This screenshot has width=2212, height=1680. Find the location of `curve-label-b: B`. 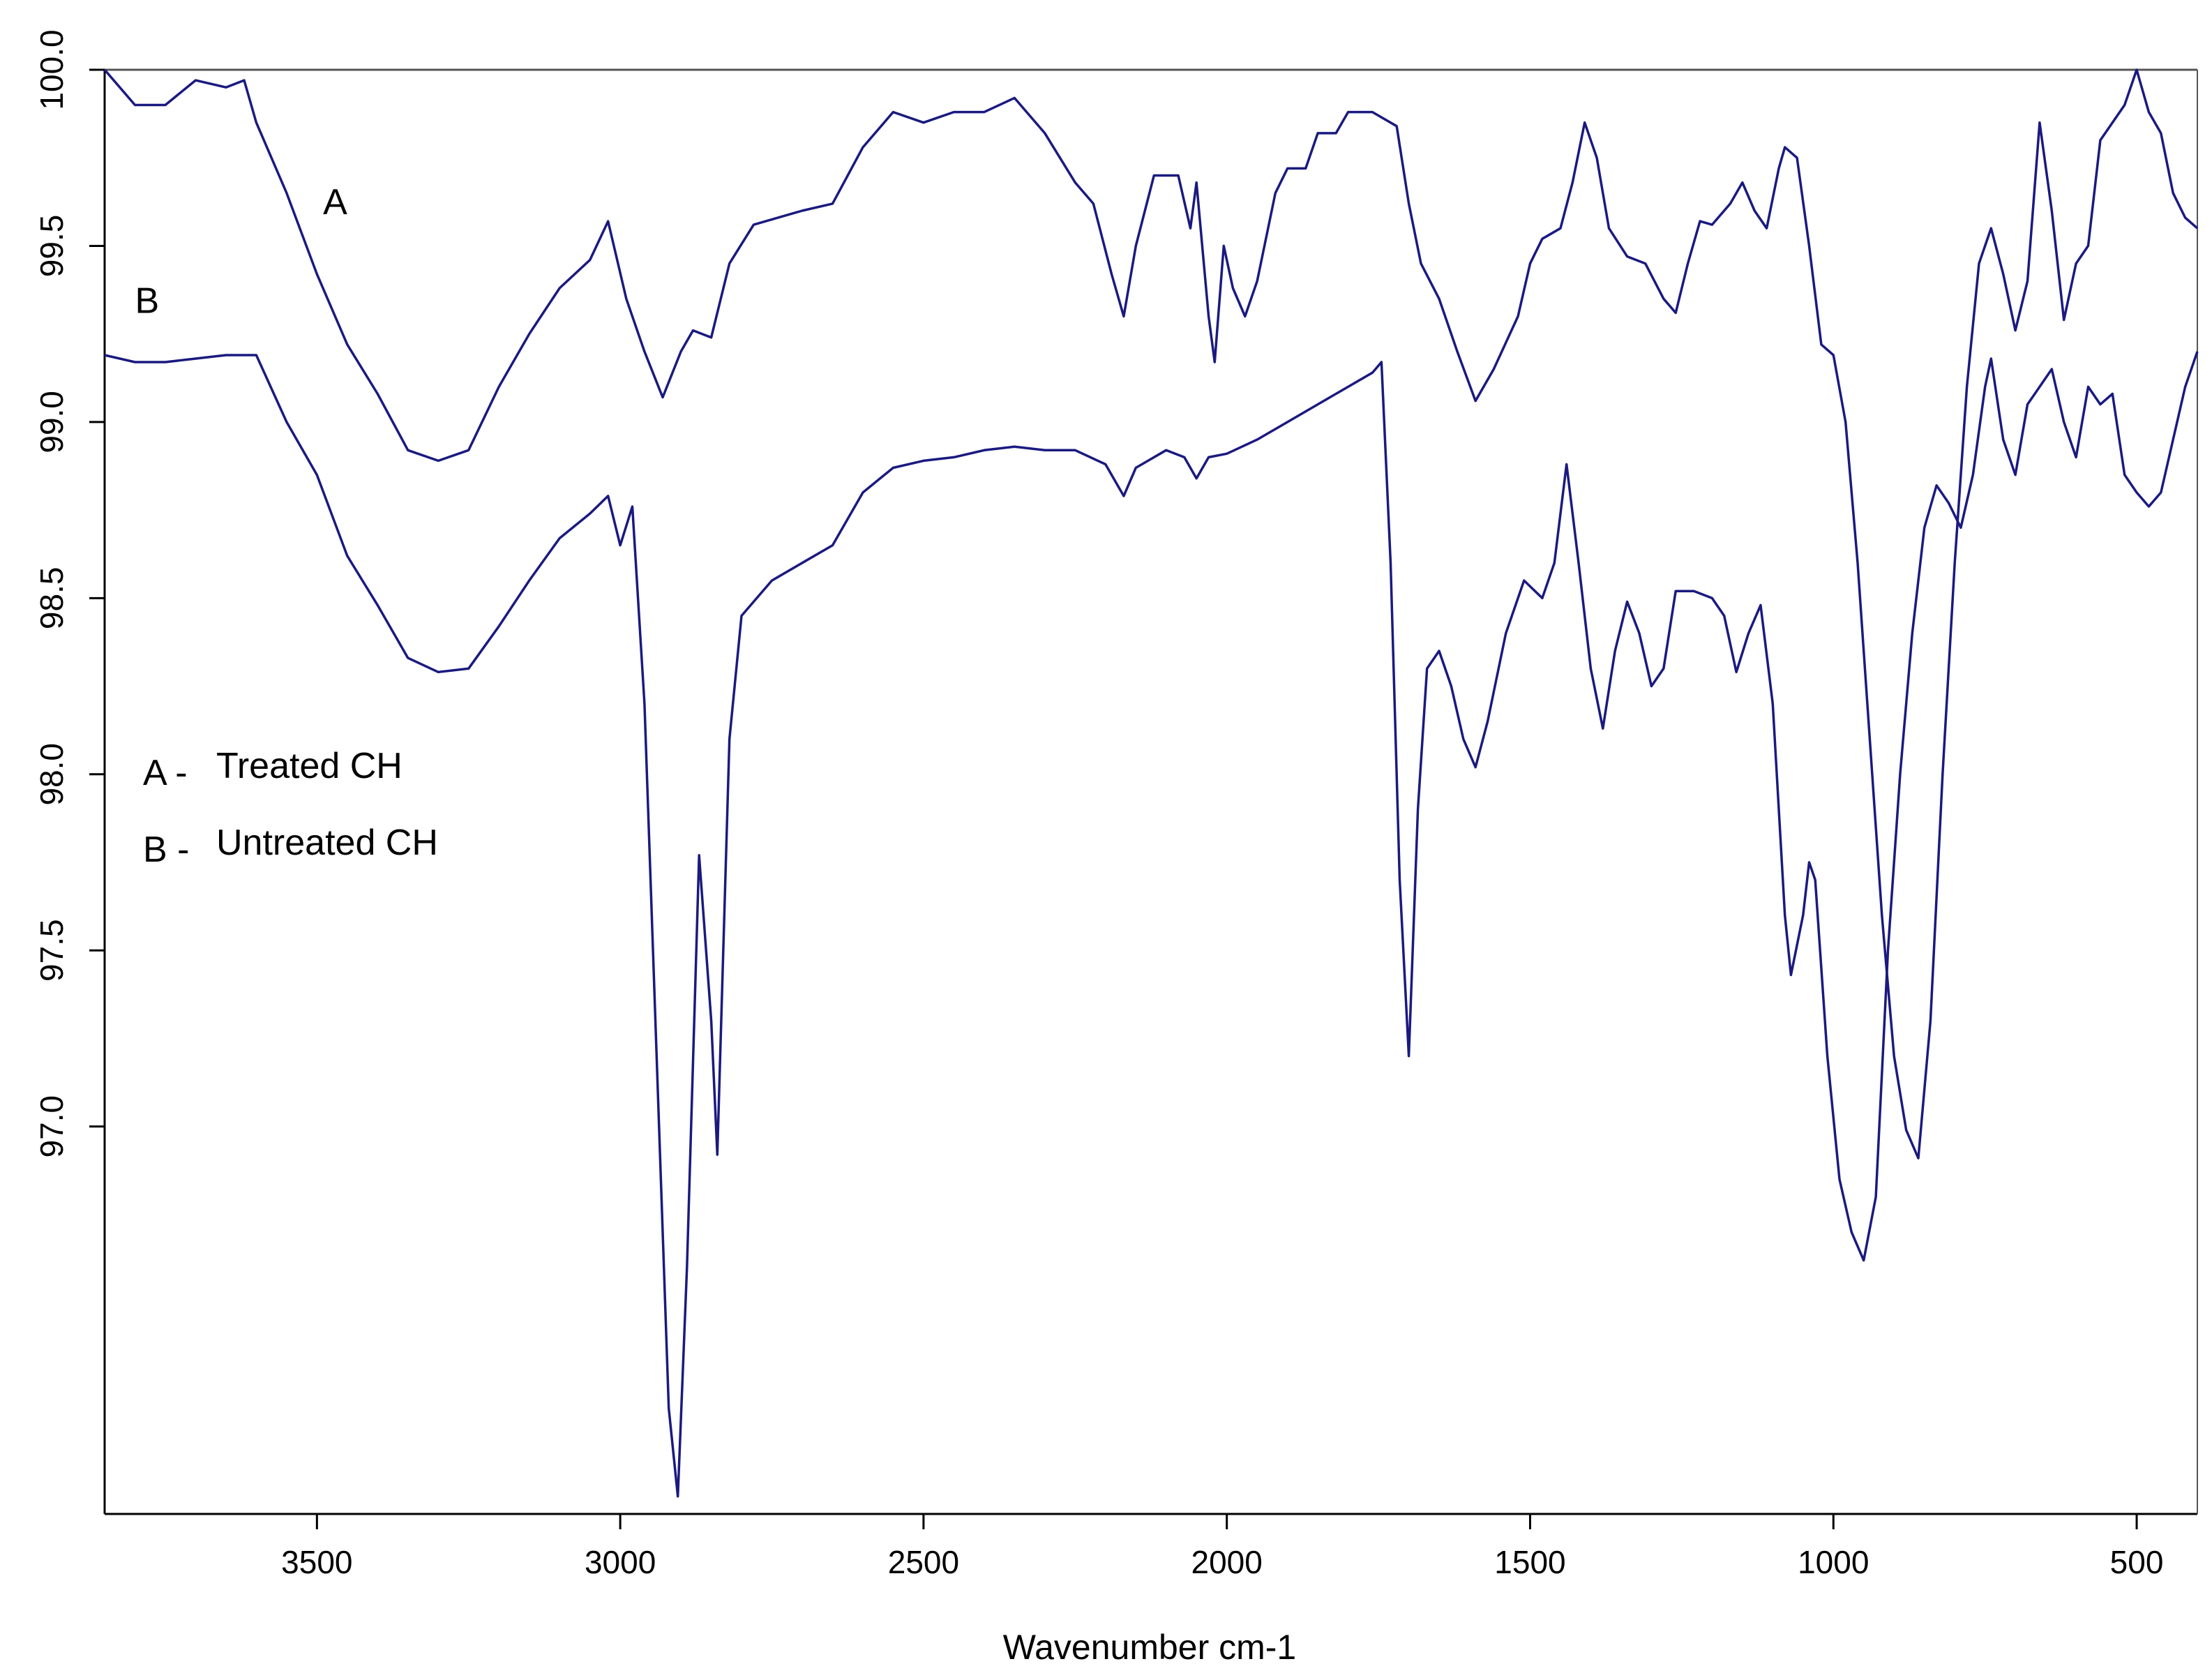

curve-label-b: B is located at coordinates (147, 301).